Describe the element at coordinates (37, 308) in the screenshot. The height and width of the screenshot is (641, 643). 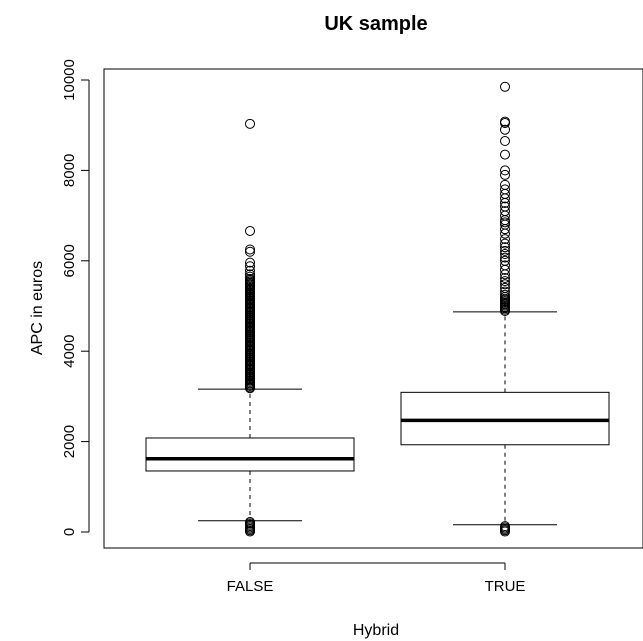
I see `y-axis-label: APC in euros` at that location.